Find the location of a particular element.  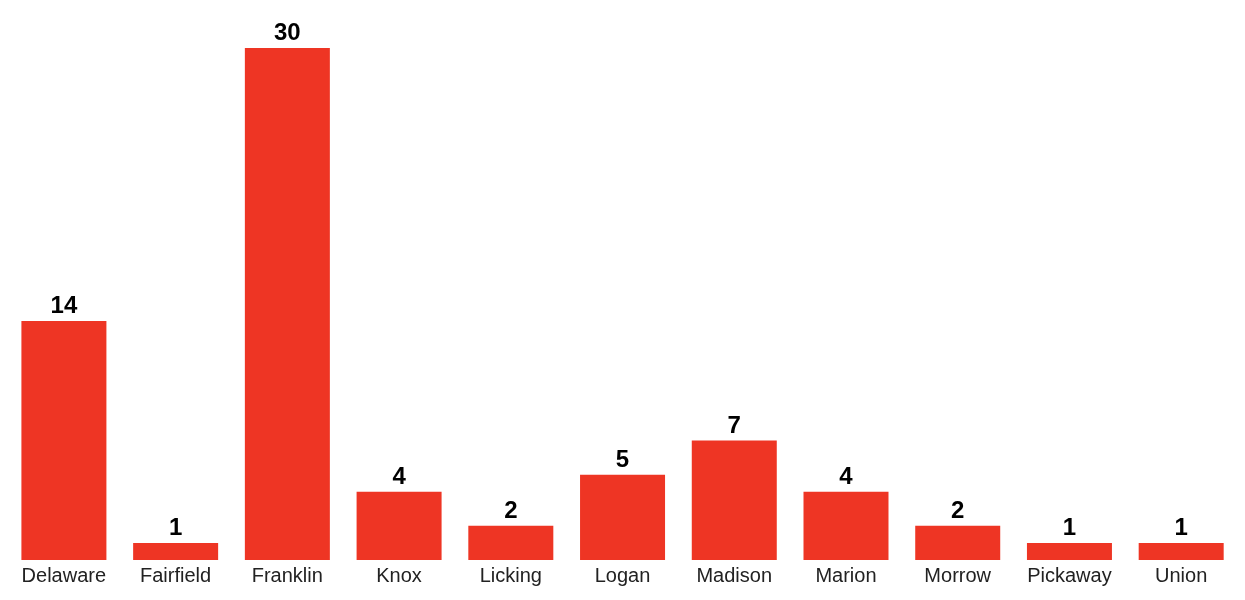

data-label: 14 is located at coordinates (64, 305).